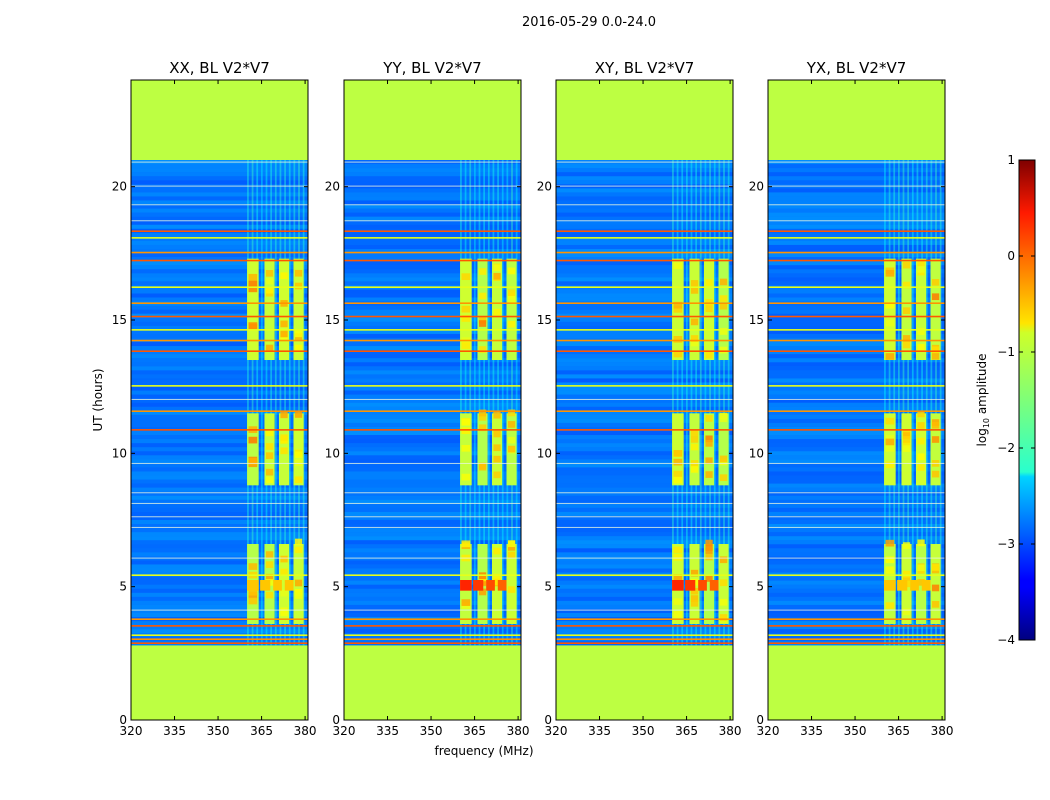 This screenshot has width=1050, height=800. Describe the element at coordinates (119, 320) in the screenshot. I see `y-tick-label: 15` at that location.